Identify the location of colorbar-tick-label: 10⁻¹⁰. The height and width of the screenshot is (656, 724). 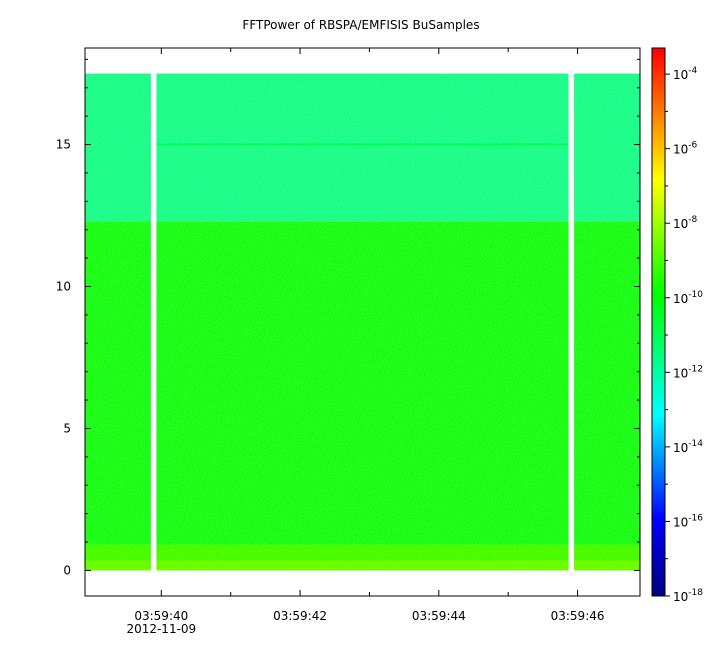
(688, 298).